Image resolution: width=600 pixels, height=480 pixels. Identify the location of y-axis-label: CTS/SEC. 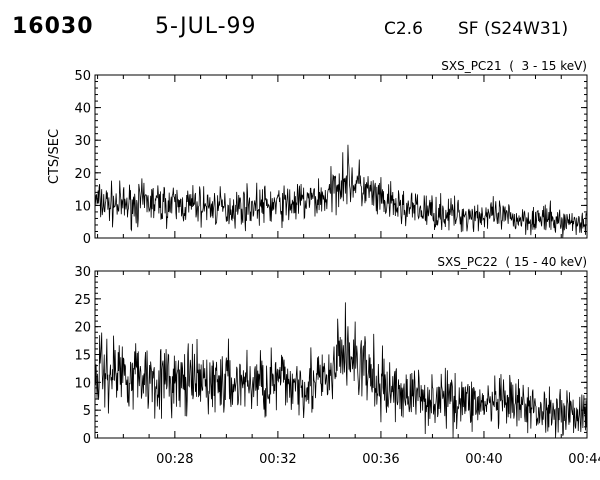
(54, 156).